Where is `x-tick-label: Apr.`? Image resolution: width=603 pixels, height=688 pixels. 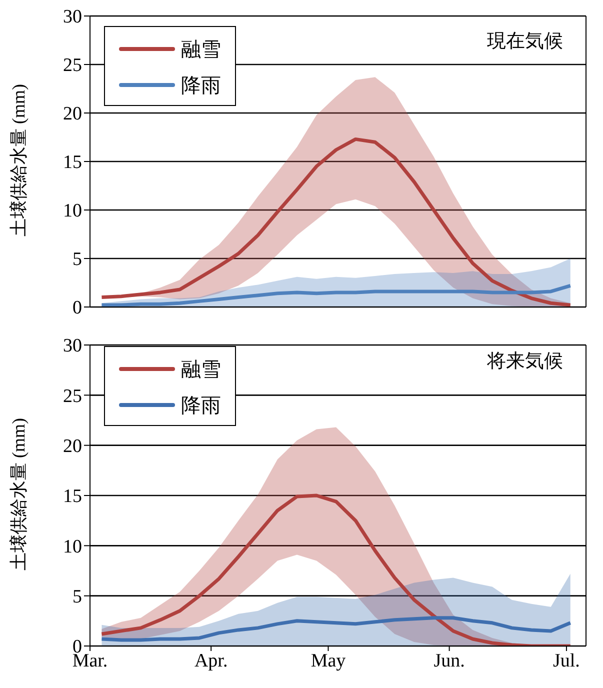 x-tick-label: Apr. is located at coordinates (211, 661).